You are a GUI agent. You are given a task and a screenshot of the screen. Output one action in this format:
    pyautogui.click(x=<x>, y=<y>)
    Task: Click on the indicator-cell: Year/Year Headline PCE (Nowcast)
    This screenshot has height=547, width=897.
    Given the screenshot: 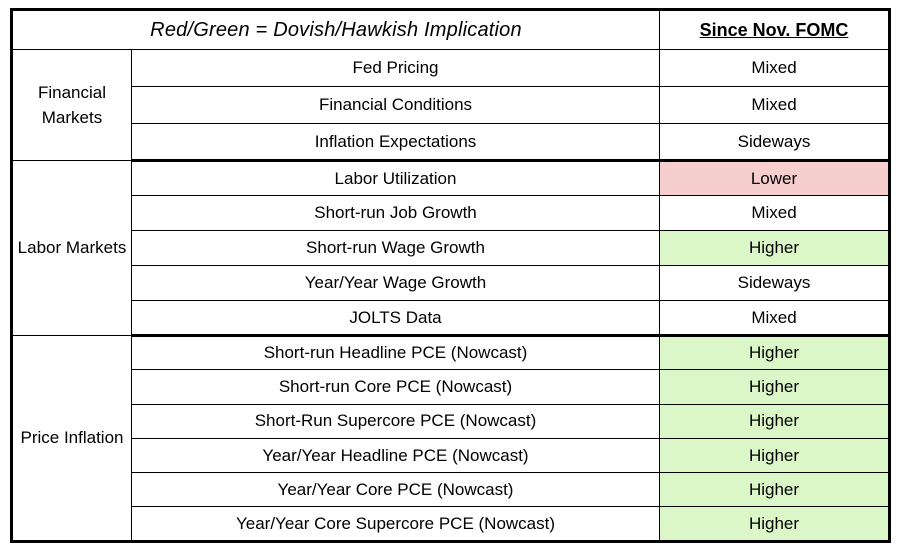 What is the action you would take?
    pyautogui.click(x=395, y=455)
    